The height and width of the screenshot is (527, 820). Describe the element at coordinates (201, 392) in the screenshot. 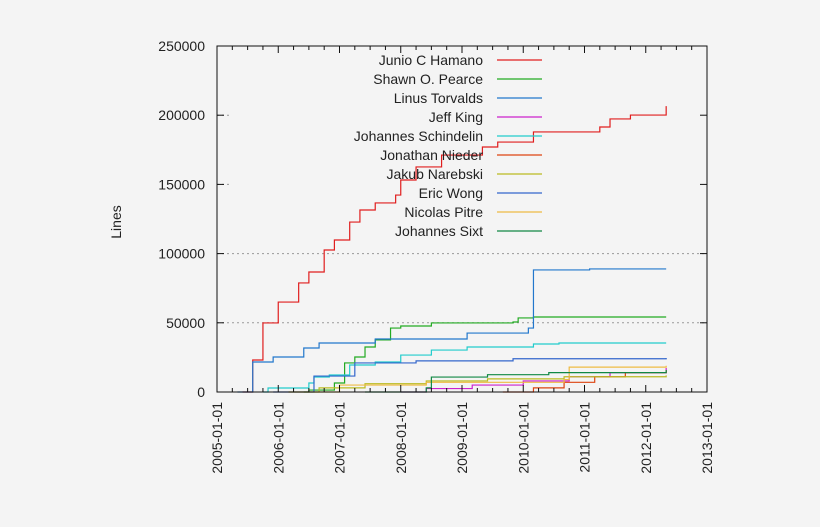

I see `y-tick-label: 0` at that location.